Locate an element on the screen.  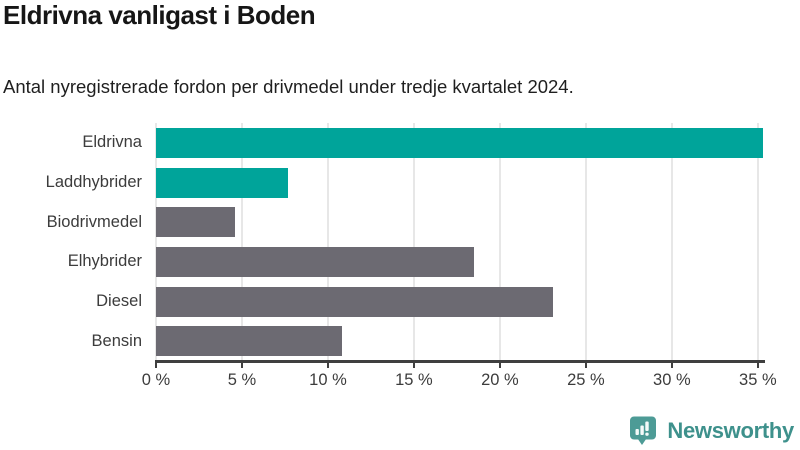
newsworthy-logo-icon is located at coordinates (643, 430).